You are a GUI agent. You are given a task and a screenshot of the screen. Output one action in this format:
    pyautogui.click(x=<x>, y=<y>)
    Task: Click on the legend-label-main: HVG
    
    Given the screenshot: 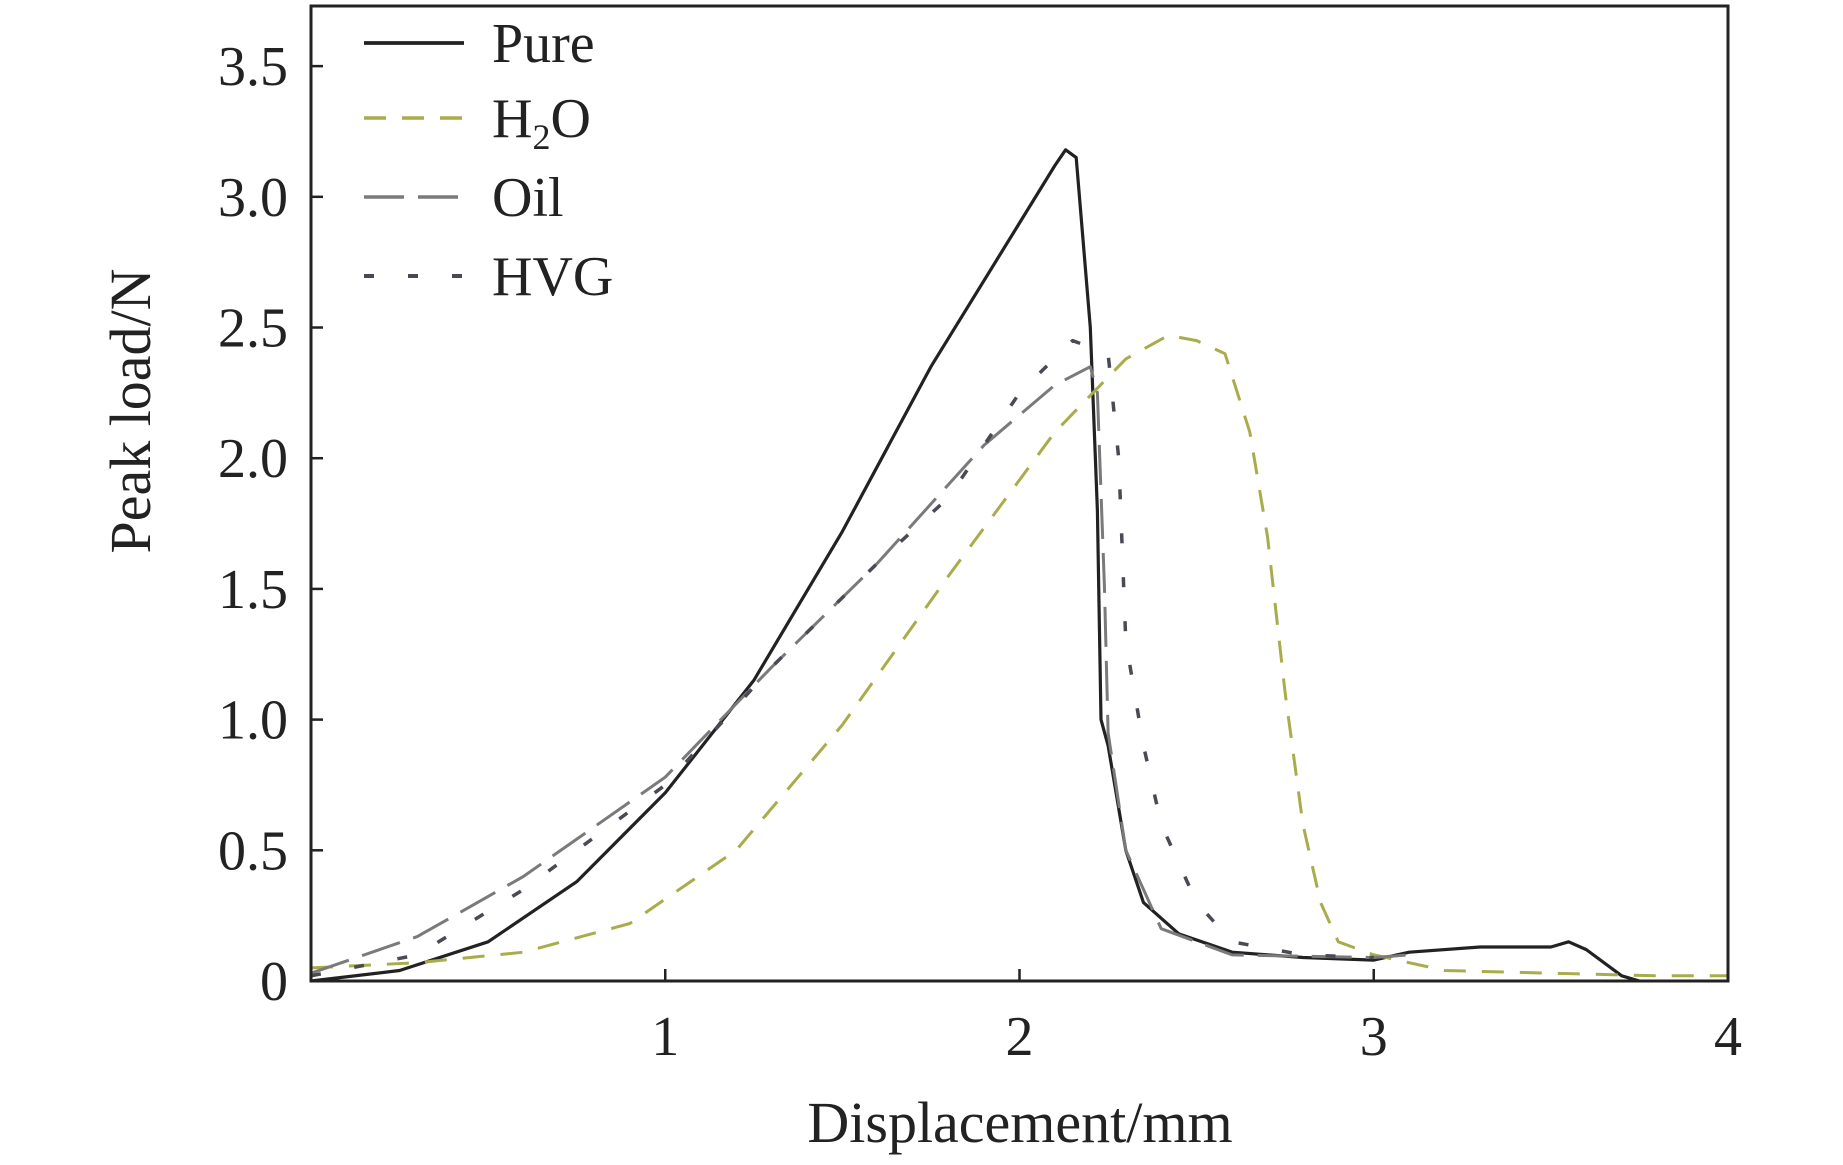 What is the action you would take?
    pyautogui.click(x=552, y=277)
    